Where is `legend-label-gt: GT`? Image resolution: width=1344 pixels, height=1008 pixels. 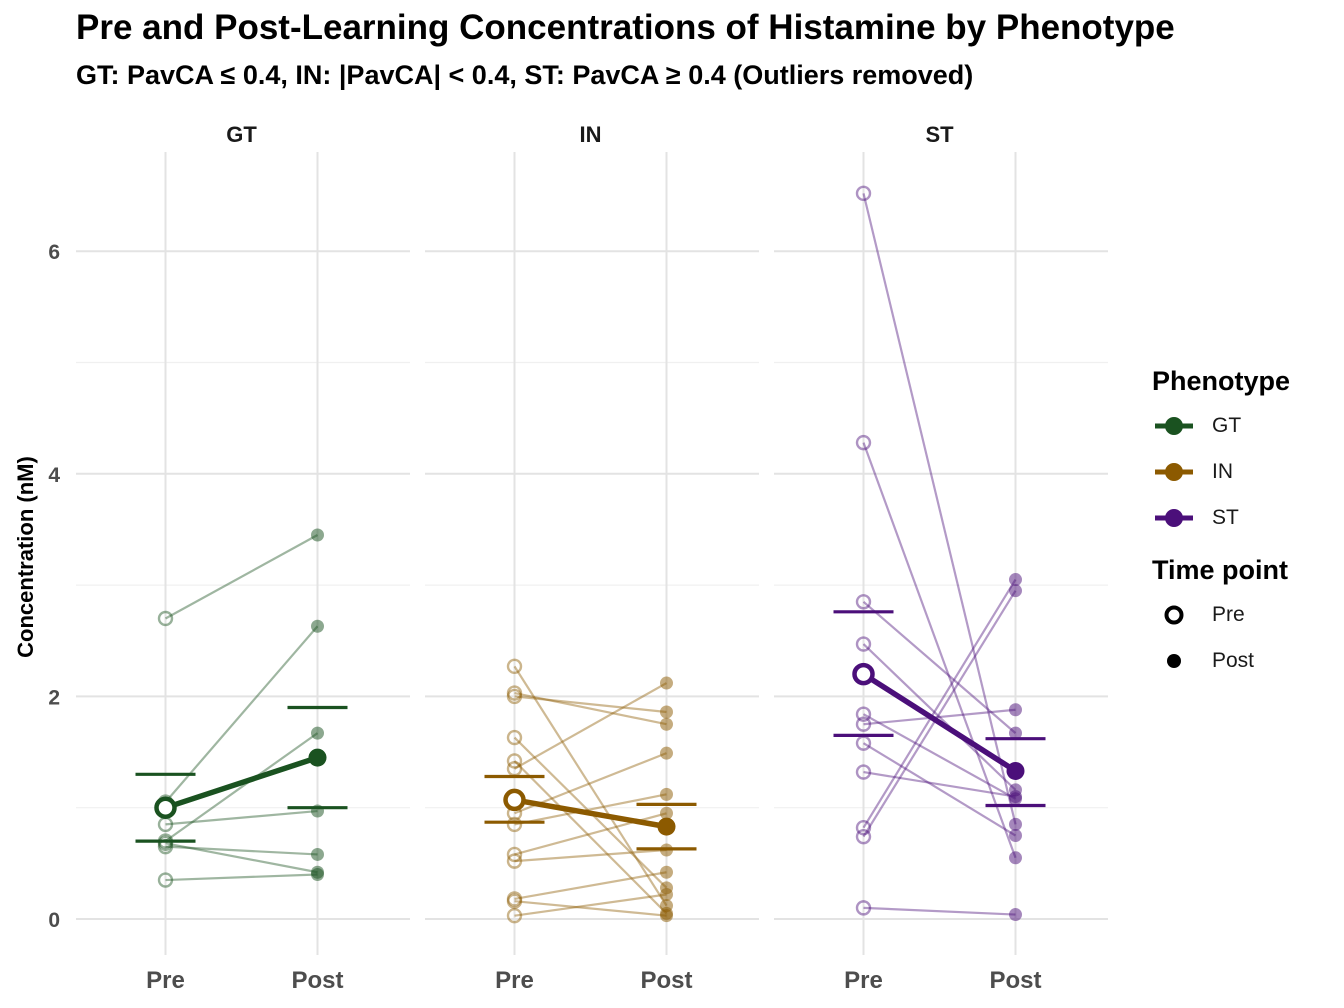 legend-label-gt: GT is located at coordinates (1227, 425).